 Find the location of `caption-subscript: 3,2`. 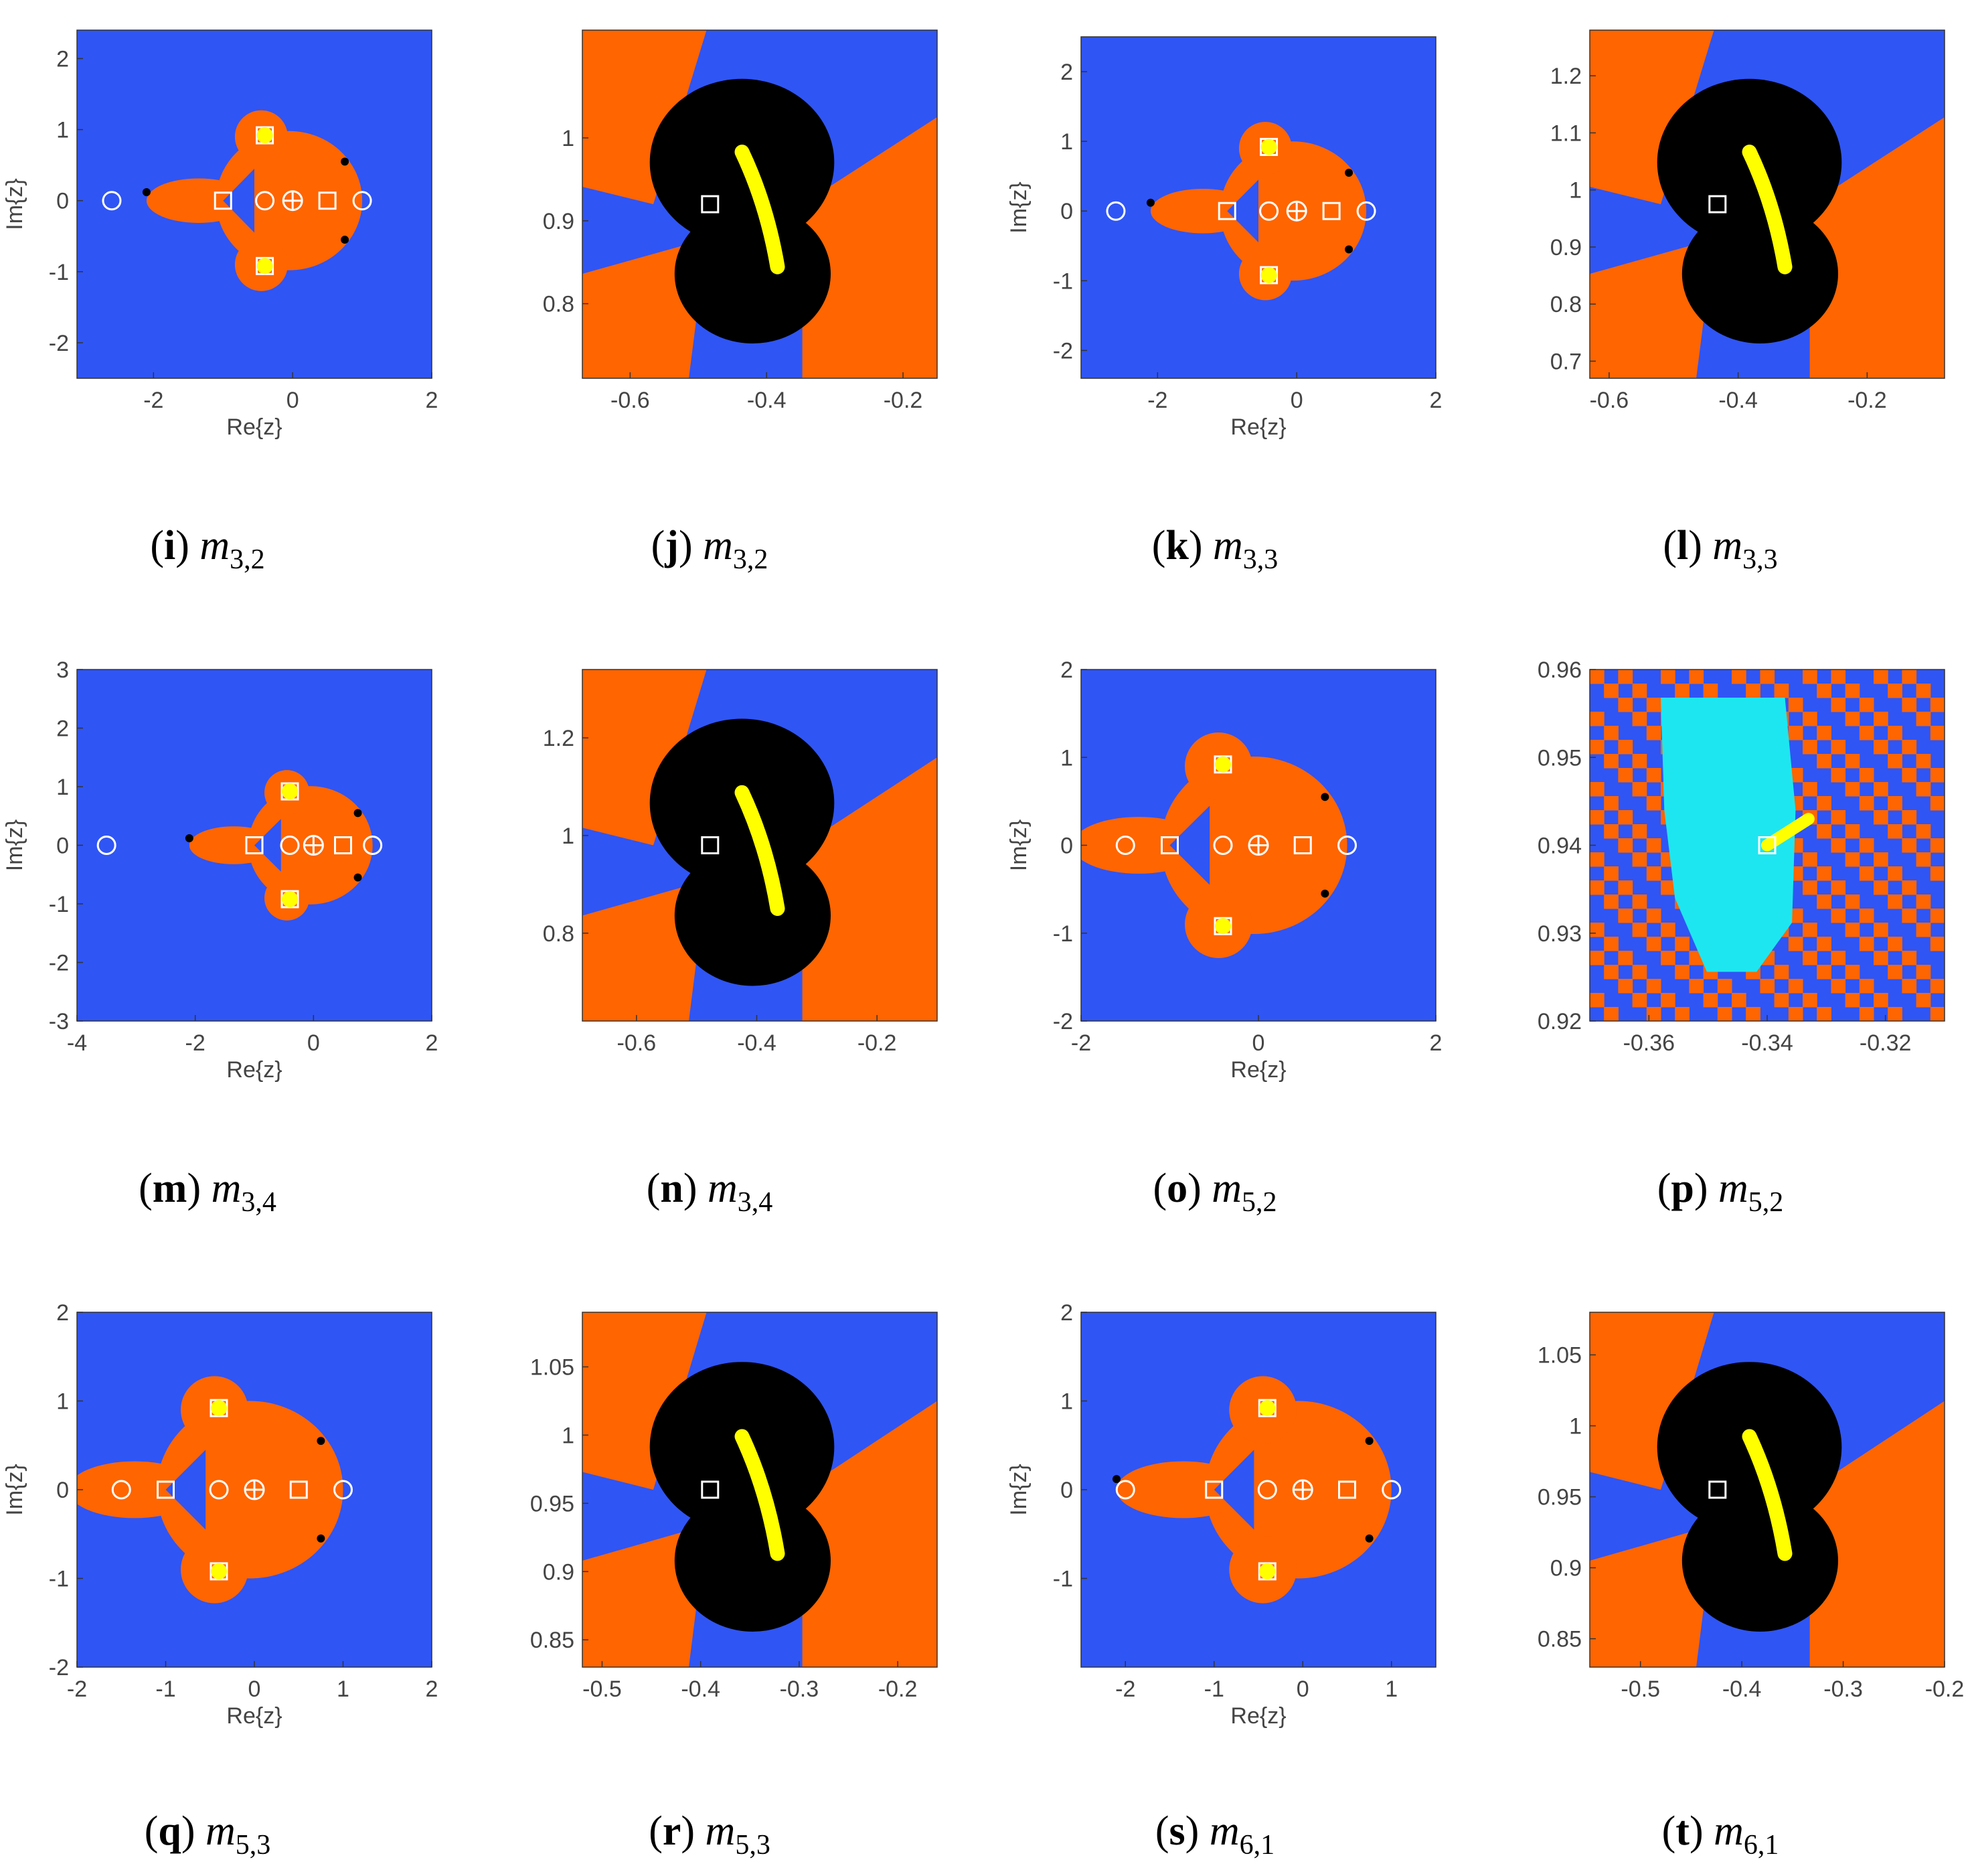

caption-subscript: 3,2 is located at coordinates (248, 559).